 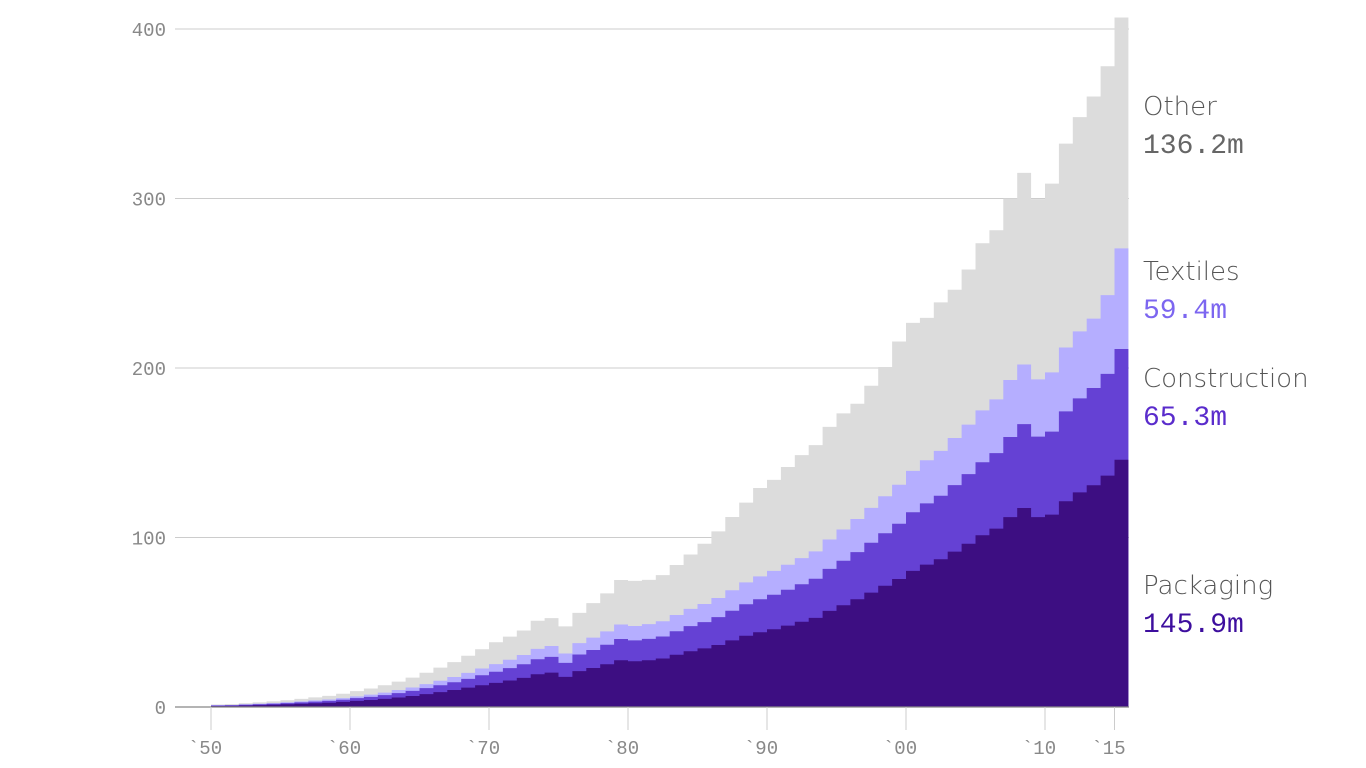 I want to click on legend-item-construction: Construction 65.3m, so click(x=1226, y=400).